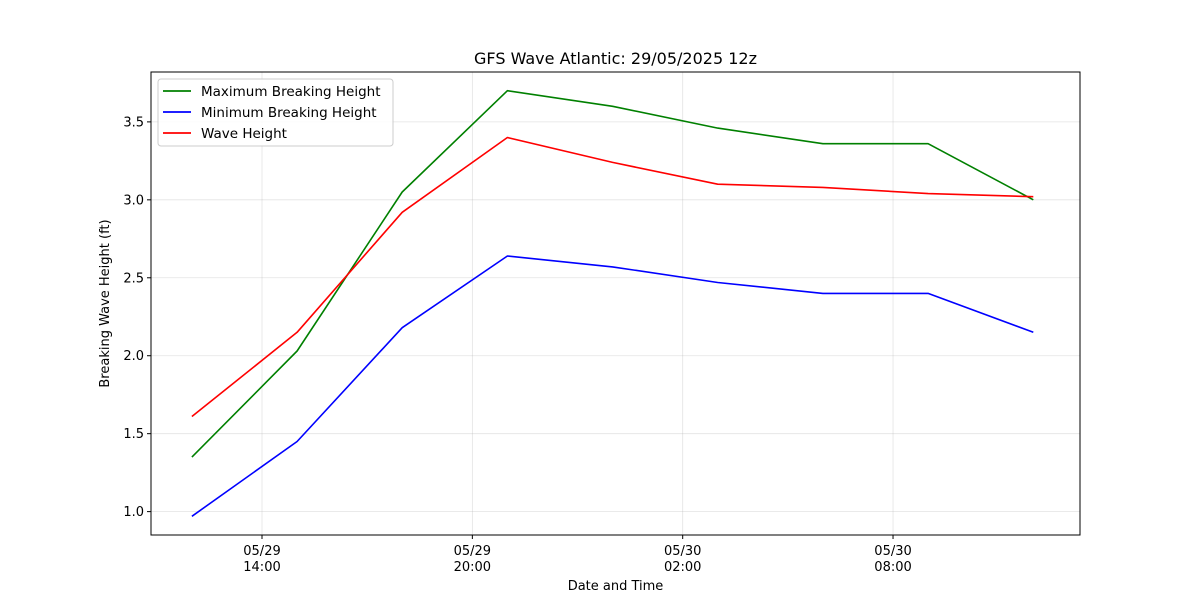 The image size is (1200, 600). Describe the element at coordinates (682, 567) in the screenshot. I see `x-tick-time: 02:00` at that location.